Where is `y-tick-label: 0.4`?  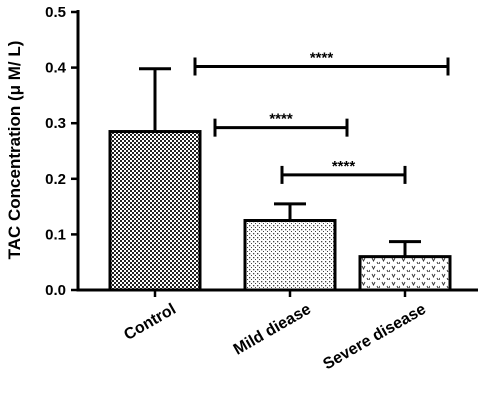 y-tick-label: 0.4 is located at coordinates (56, 68).